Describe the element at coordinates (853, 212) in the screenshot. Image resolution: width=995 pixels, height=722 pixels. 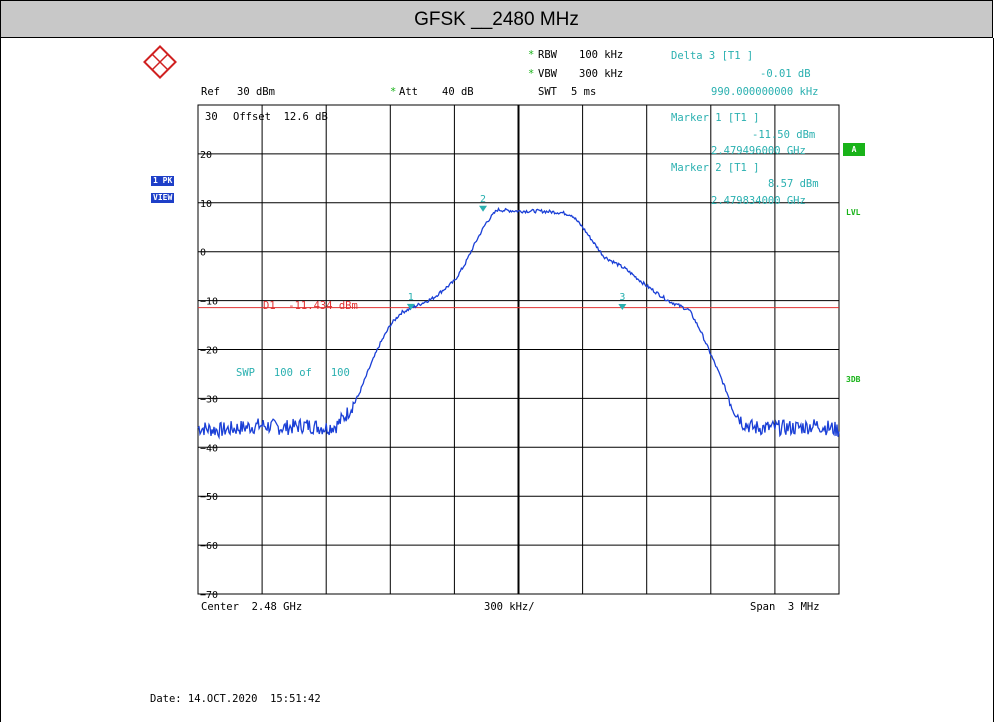
I see `lvl-label: LVL` at that location.